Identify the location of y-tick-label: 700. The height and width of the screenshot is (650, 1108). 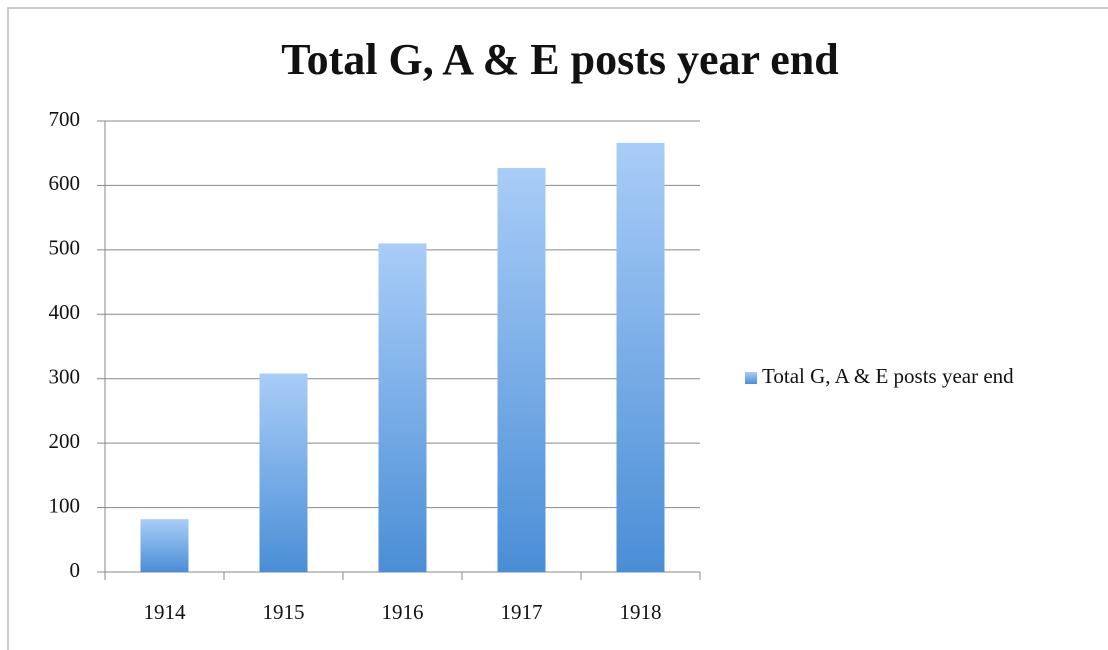
(65, 119).